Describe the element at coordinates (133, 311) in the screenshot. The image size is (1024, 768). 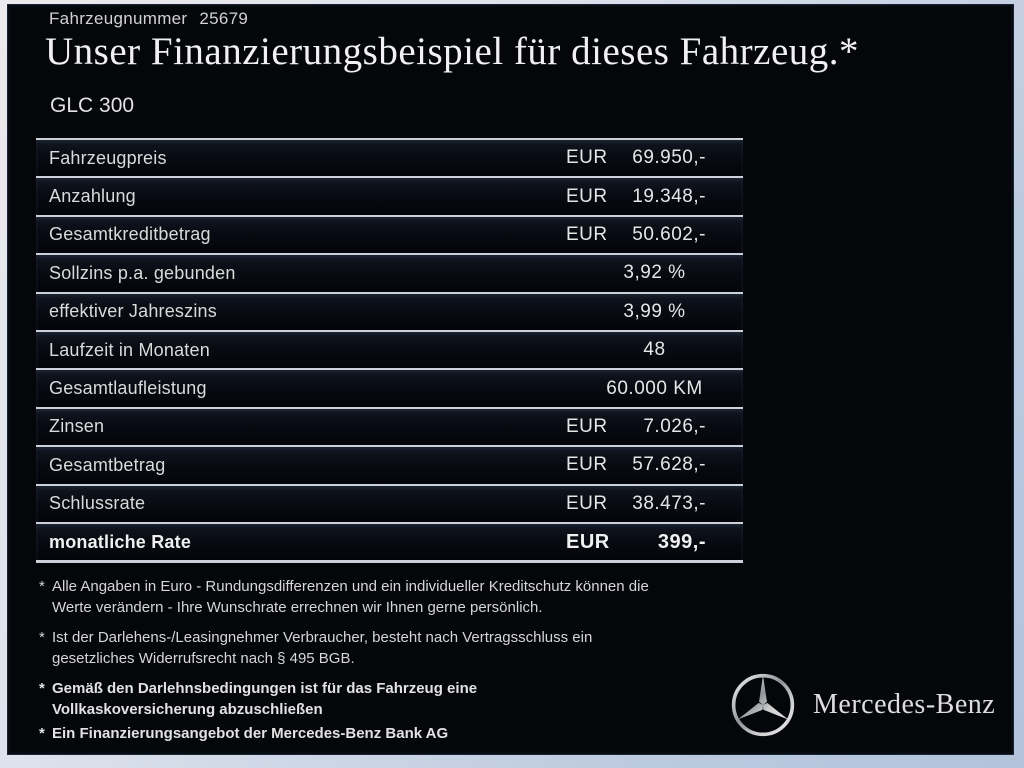
I see `row-label: effektiver Jahreszins` at that location.